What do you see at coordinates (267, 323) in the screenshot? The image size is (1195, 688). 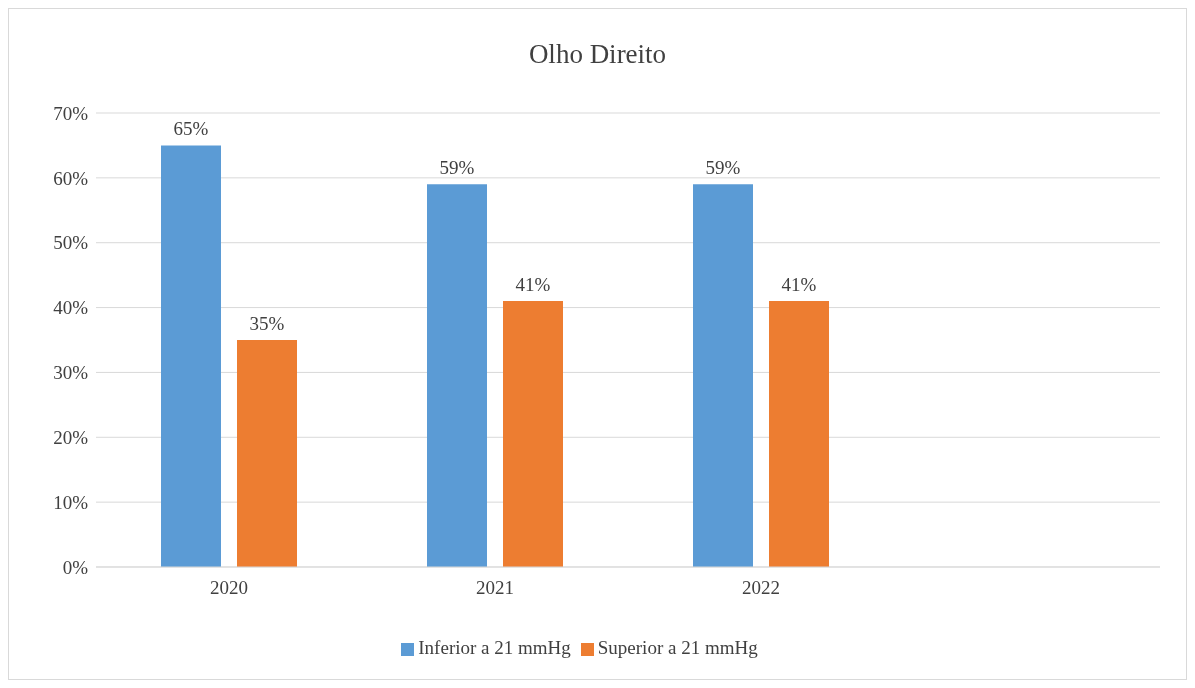 I see `data-label: 35%` at bounding box center [267, 323].